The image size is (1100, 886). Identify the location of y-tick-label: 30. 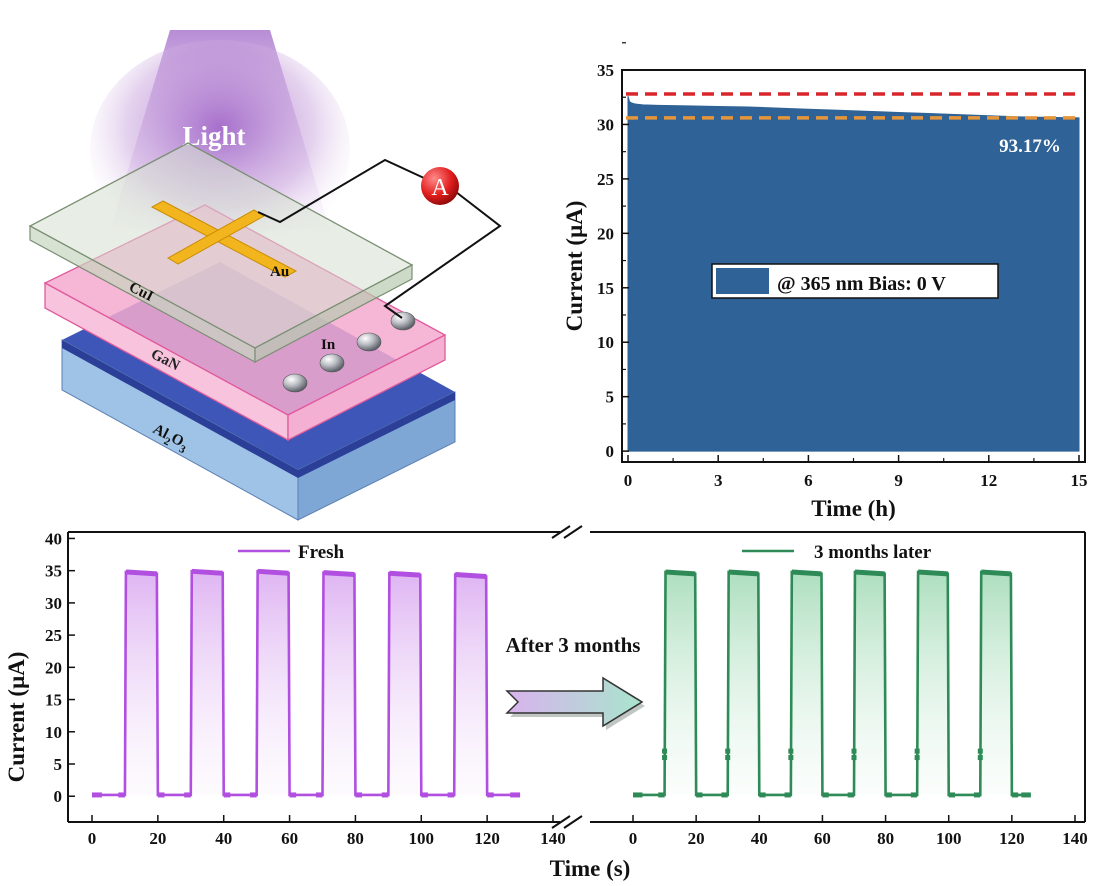
(605, 124).